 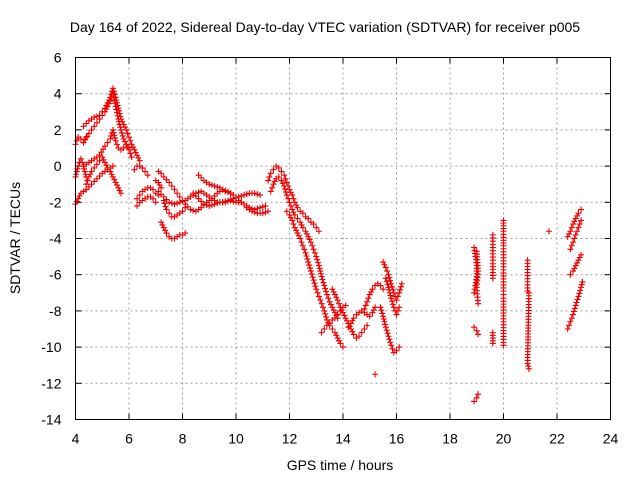 I want to click on y-tick-label: -6, so click(x=55, y=275).